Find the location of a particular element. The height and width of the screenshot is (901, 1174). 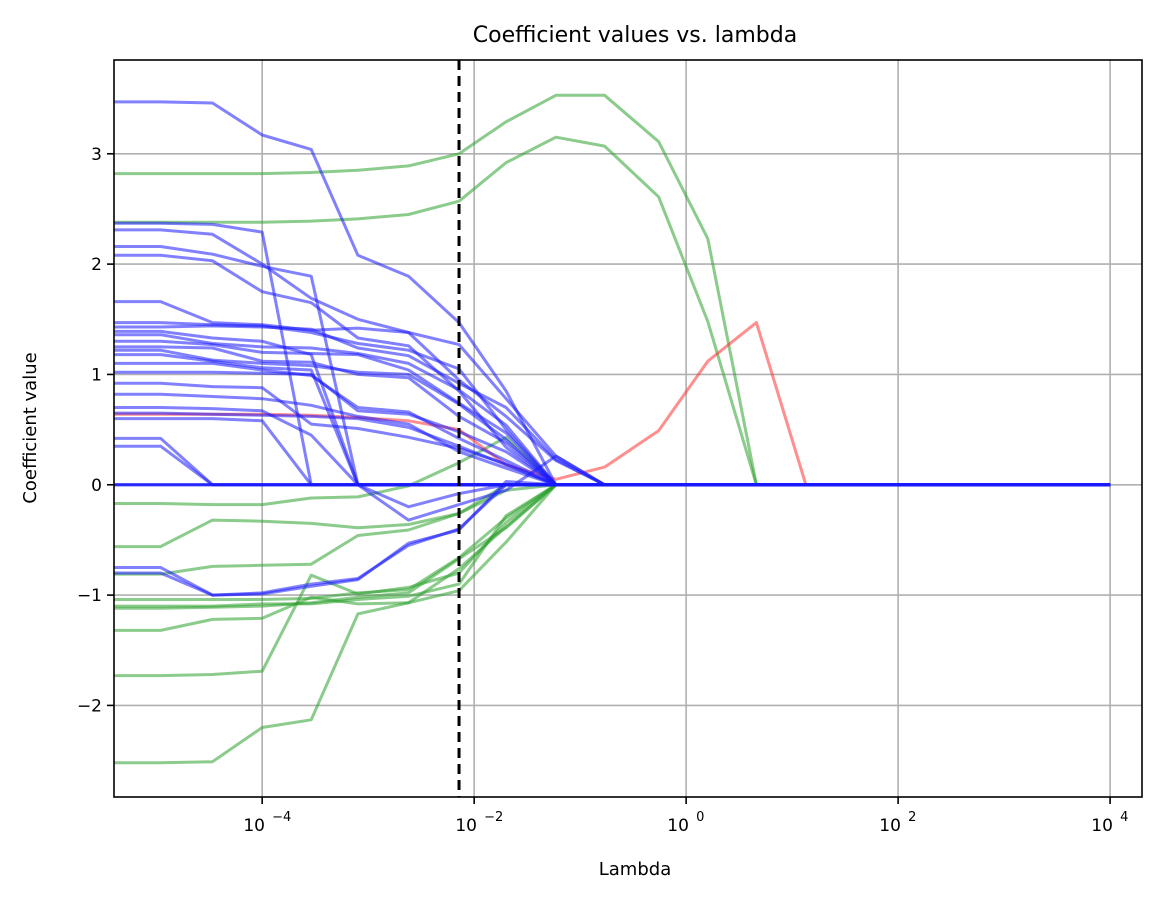

x-tick-exponent: −4 is located at coordinates (281, 817).